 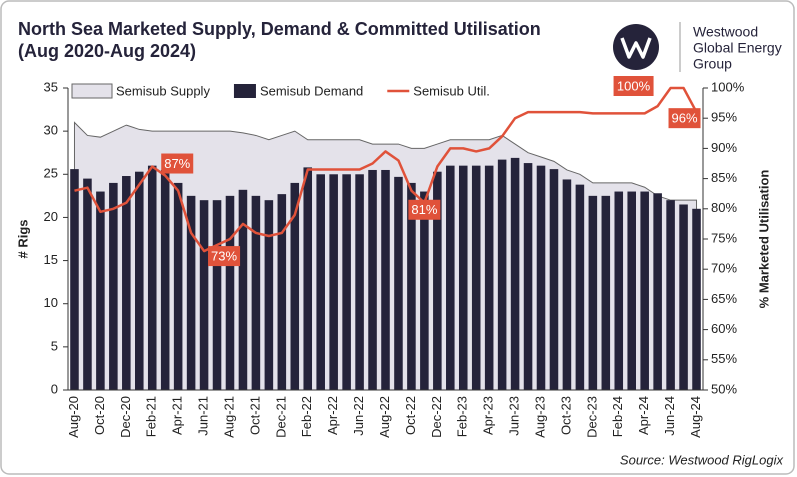 What do you see at coordinates (332, 415) in the screenshot?
I see `x-tick-label: Apr-22` at bounding box center [332, 415].